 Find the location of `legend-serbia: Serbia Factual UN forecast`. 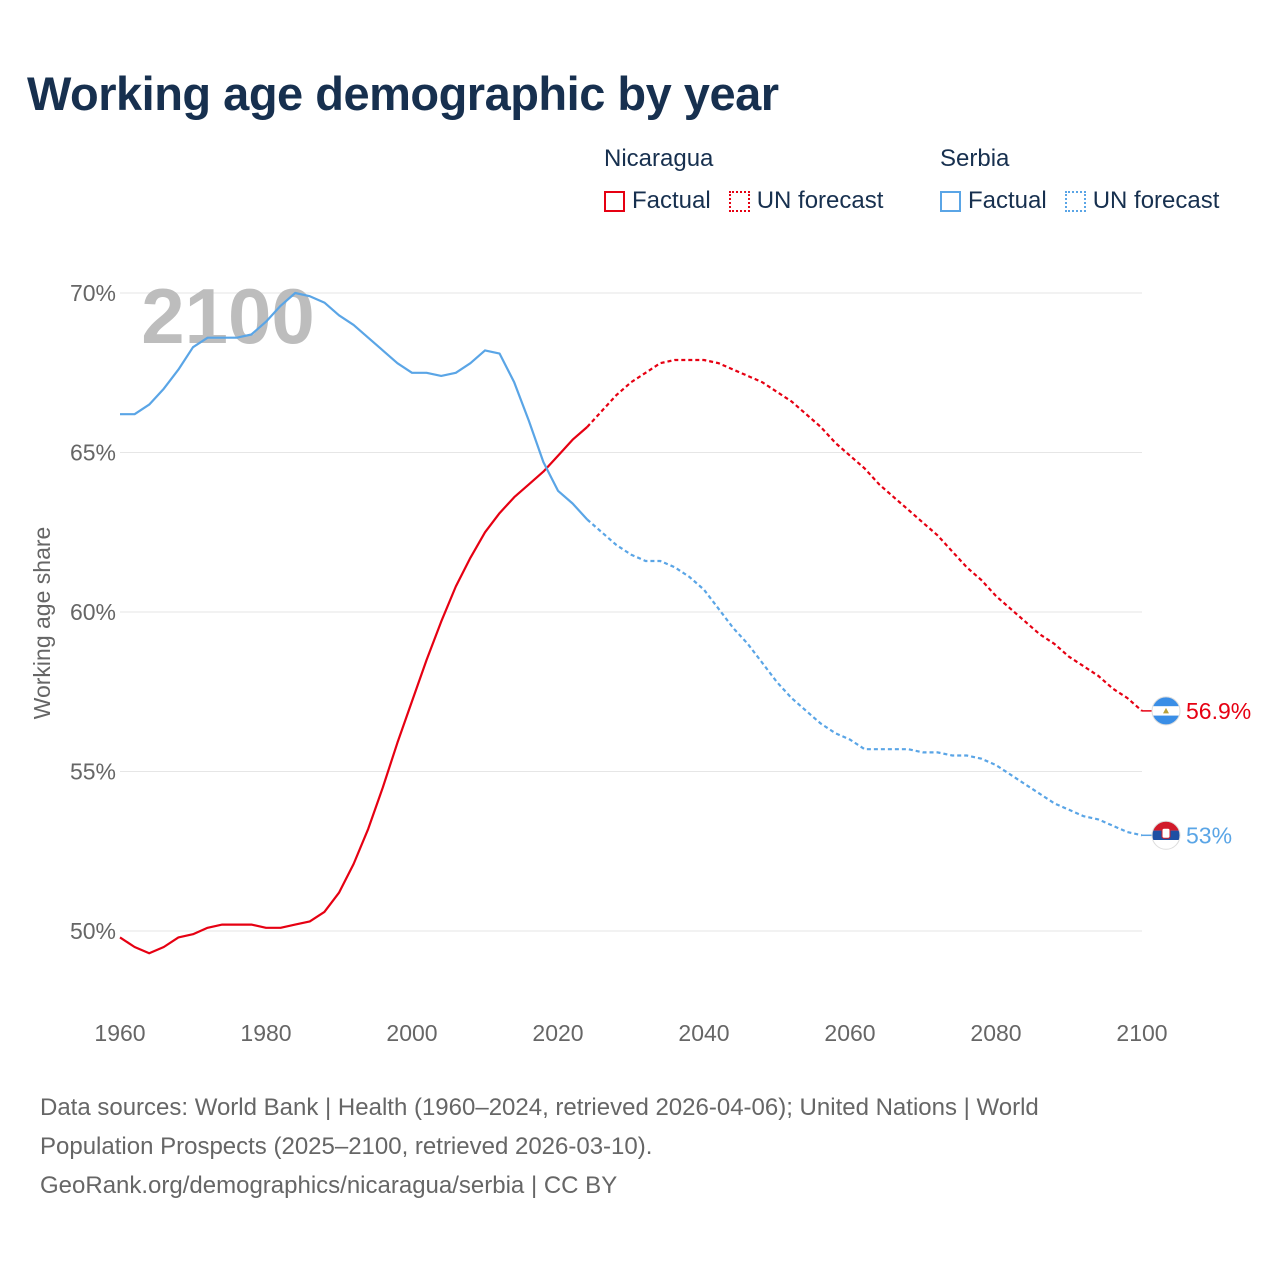

legend-serbia: Serbia Factual UN forecast is located at coordinates (1079, 180).